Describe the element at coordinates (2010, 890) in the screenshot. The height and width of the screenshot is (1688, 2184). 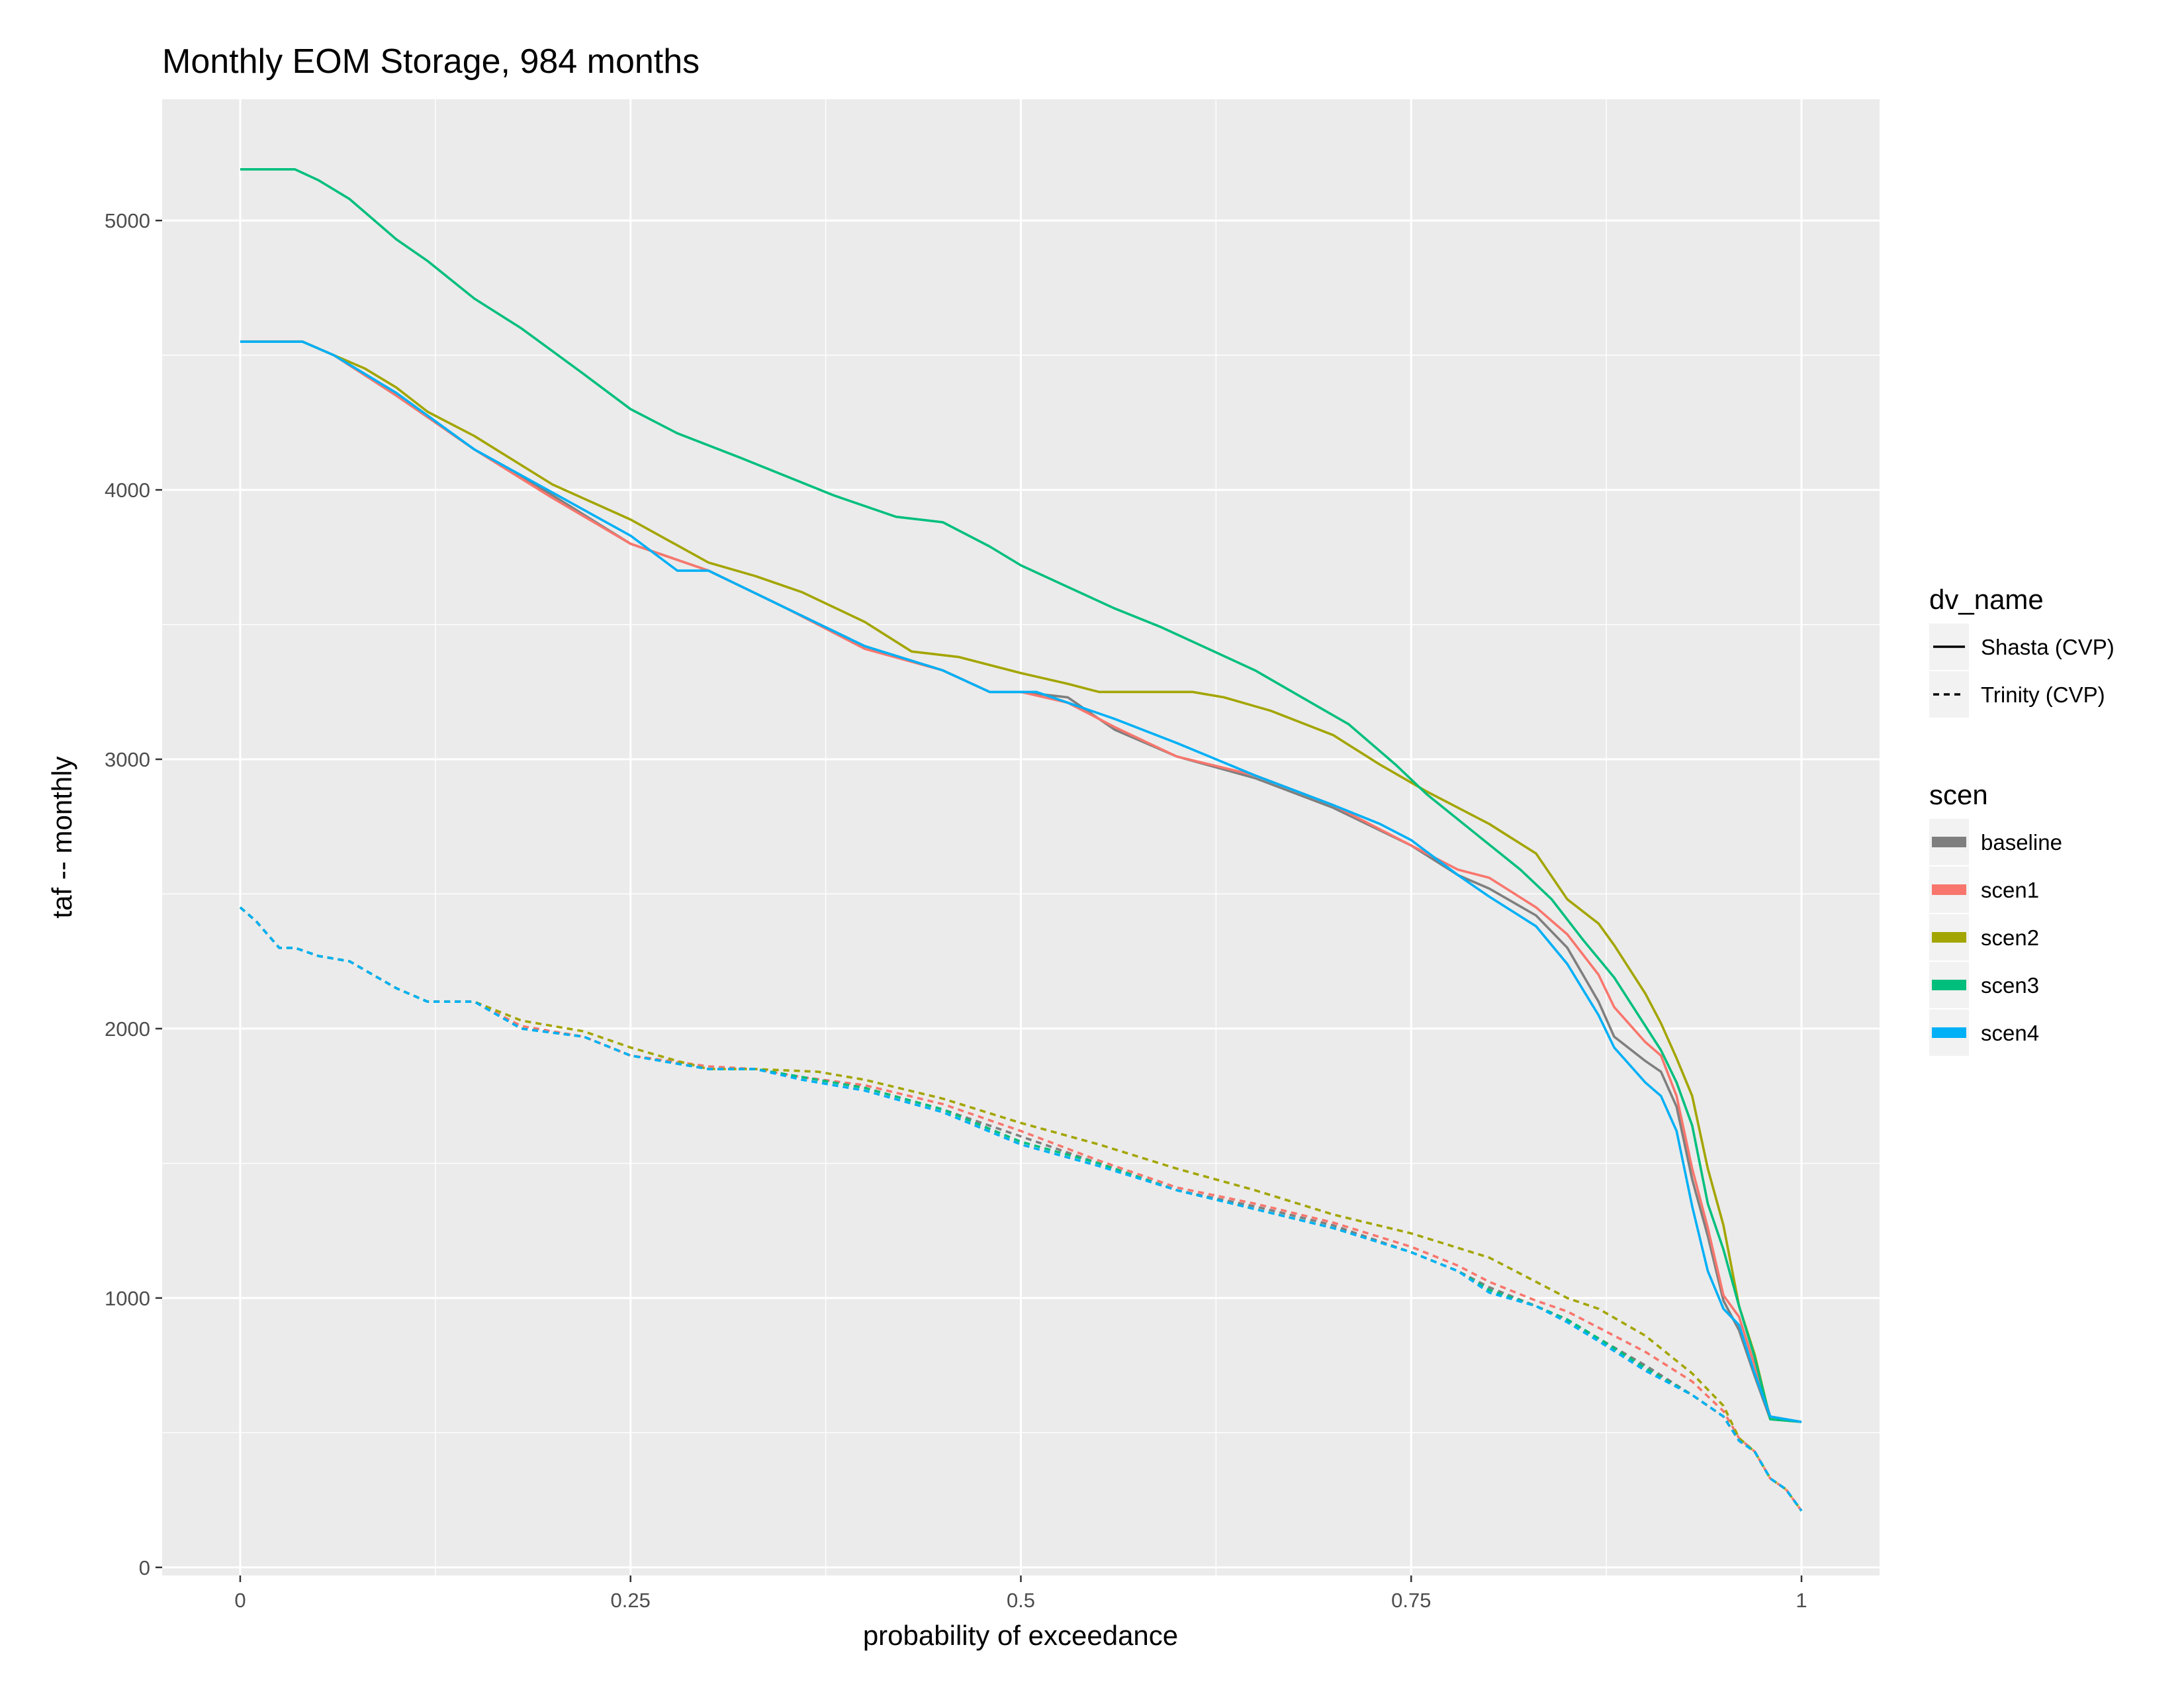
I see `legend-label-scen1: scen1` at that location.